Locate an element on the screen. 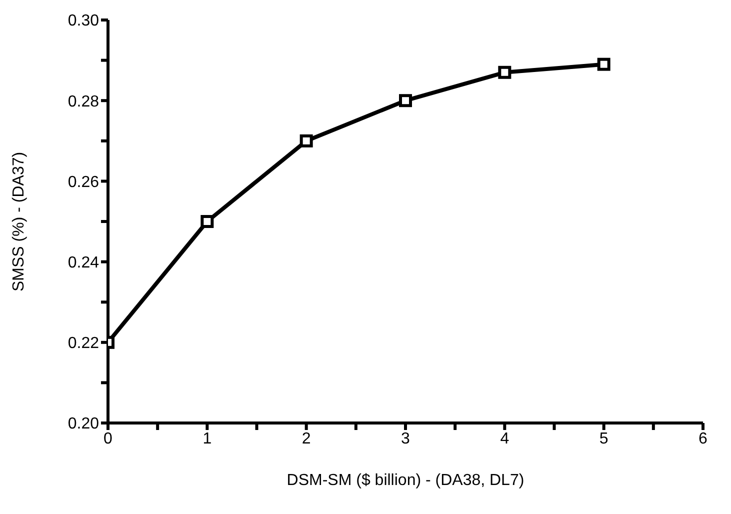 The image size is (731, 514). y-tick-label: 0.24 is located at coordinates (84, 263).